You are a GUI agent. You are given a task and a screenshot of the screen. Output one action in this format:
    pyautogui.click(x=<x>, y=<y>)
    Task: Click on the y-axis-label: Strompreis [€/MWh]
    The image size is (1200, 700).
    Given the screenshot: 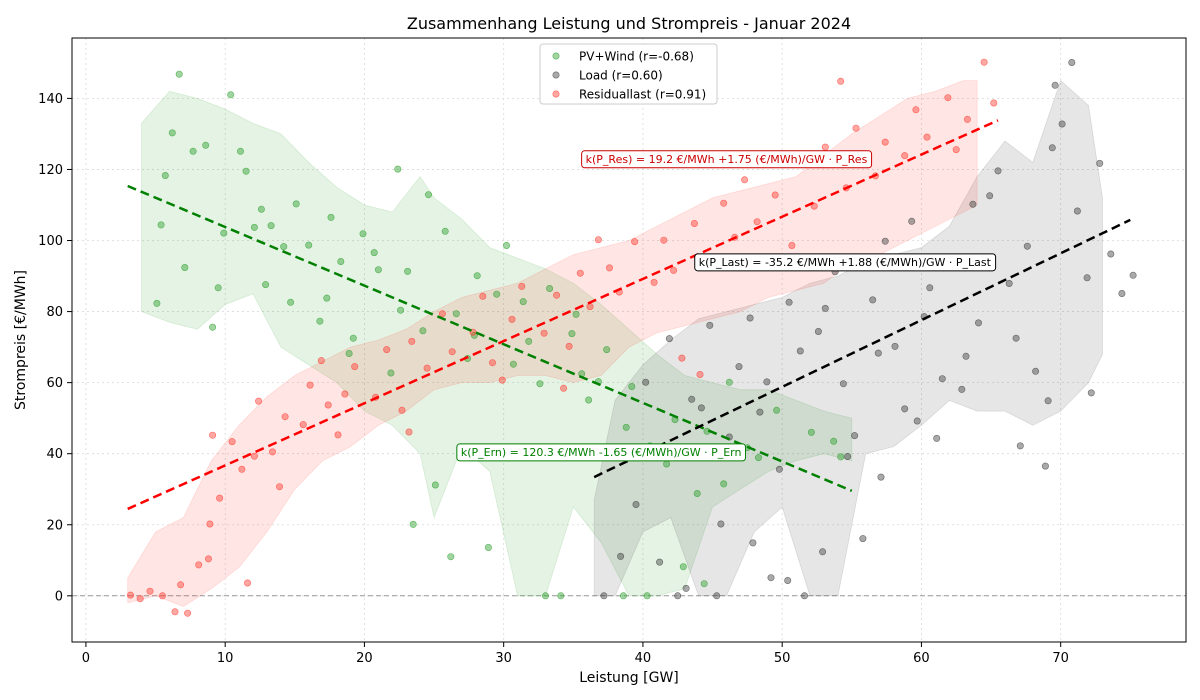 What is the action you would take?
    pyautogui.click(x=21, y=340)
    